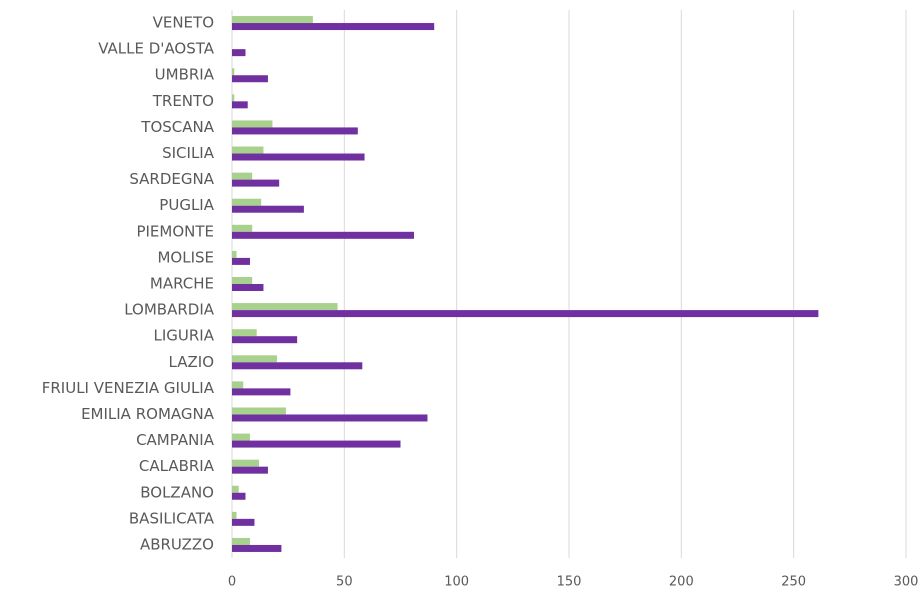 The image size is (921, 596). Describe the element at coordinates (128, 388) in the screenshot. I see `y-tick-label: FRIULI VENEZIA GIULIA` at that location.